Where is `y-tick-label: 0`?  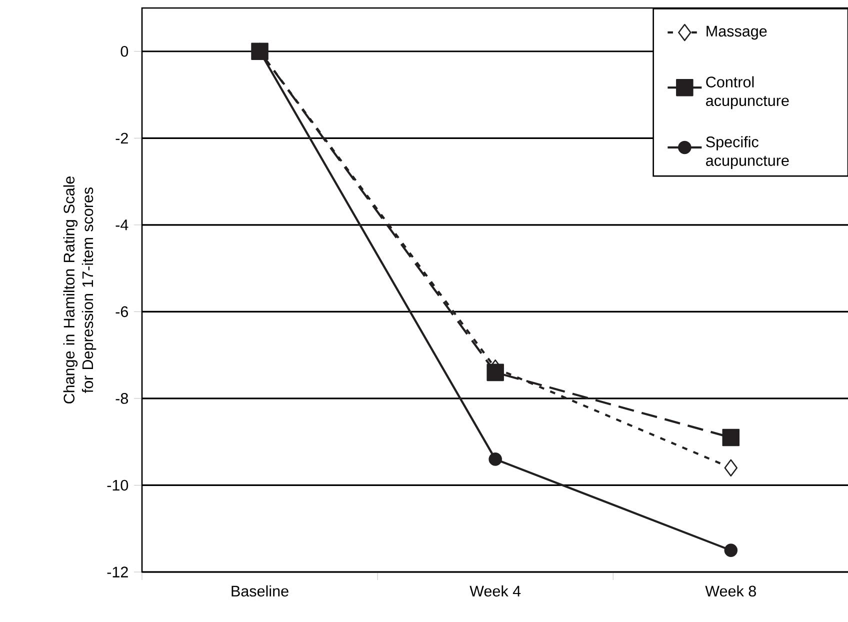 y-tick-label: 0 is located at coordinates (124, 51).